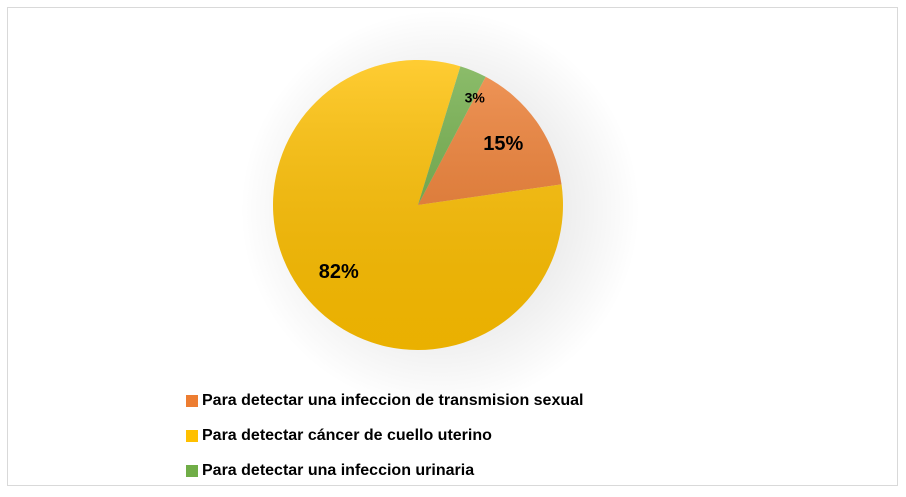  Describe the element at coordinates (503, 144) in the screenshot. I see `data-label: 15%` at that location.